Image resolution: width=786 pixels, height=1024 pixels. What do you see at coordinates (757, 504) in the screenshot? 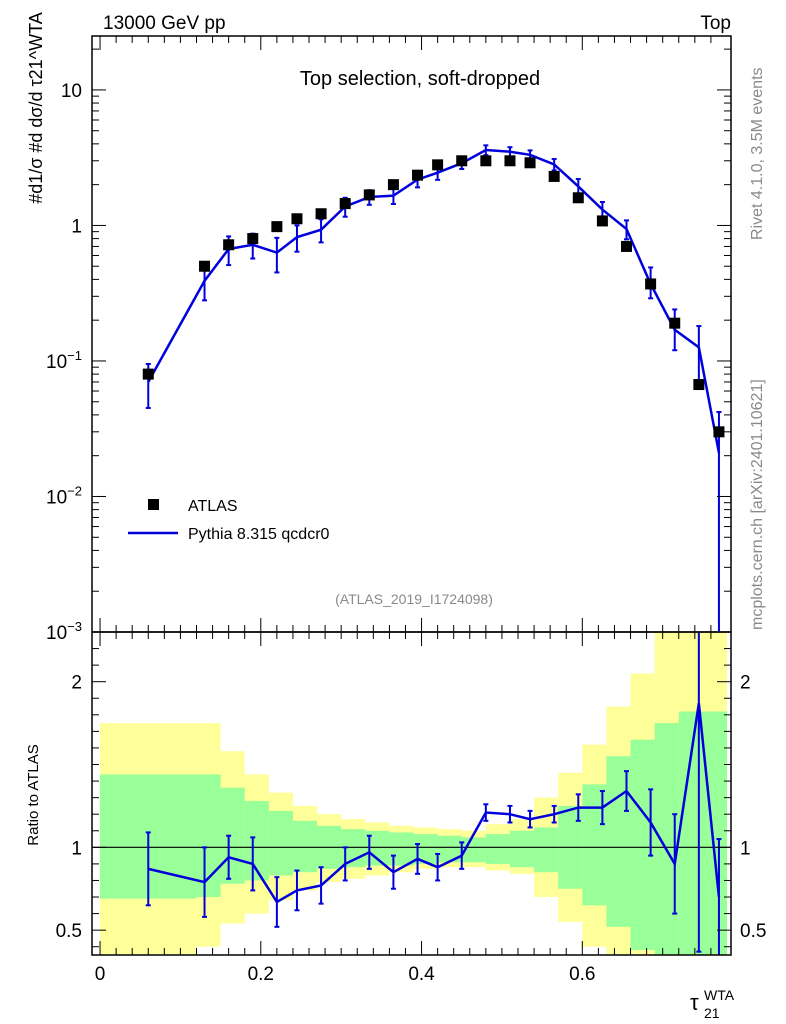
I see `source-label: mcplots.cern.ch [arXiv:2401.10621]` at bounding box center [757, 504].